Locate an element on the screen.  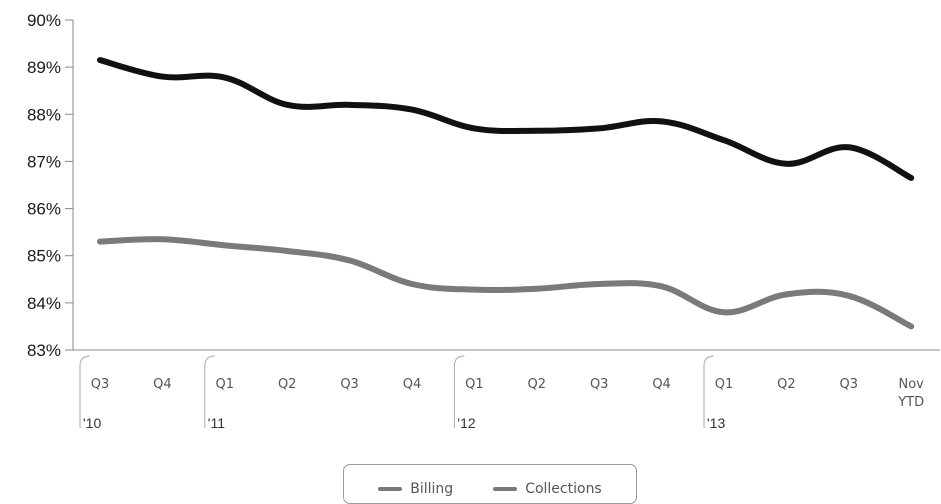
year-label: '12 is located at coordinates (466, 423).